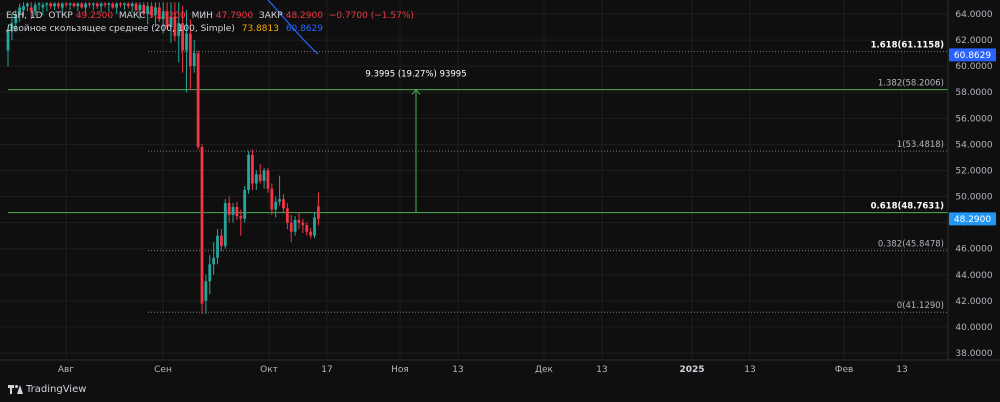 The height and width of the screenshot is (402, 1000). I want to click on time-tick-label: 2025, so click(691, 370).